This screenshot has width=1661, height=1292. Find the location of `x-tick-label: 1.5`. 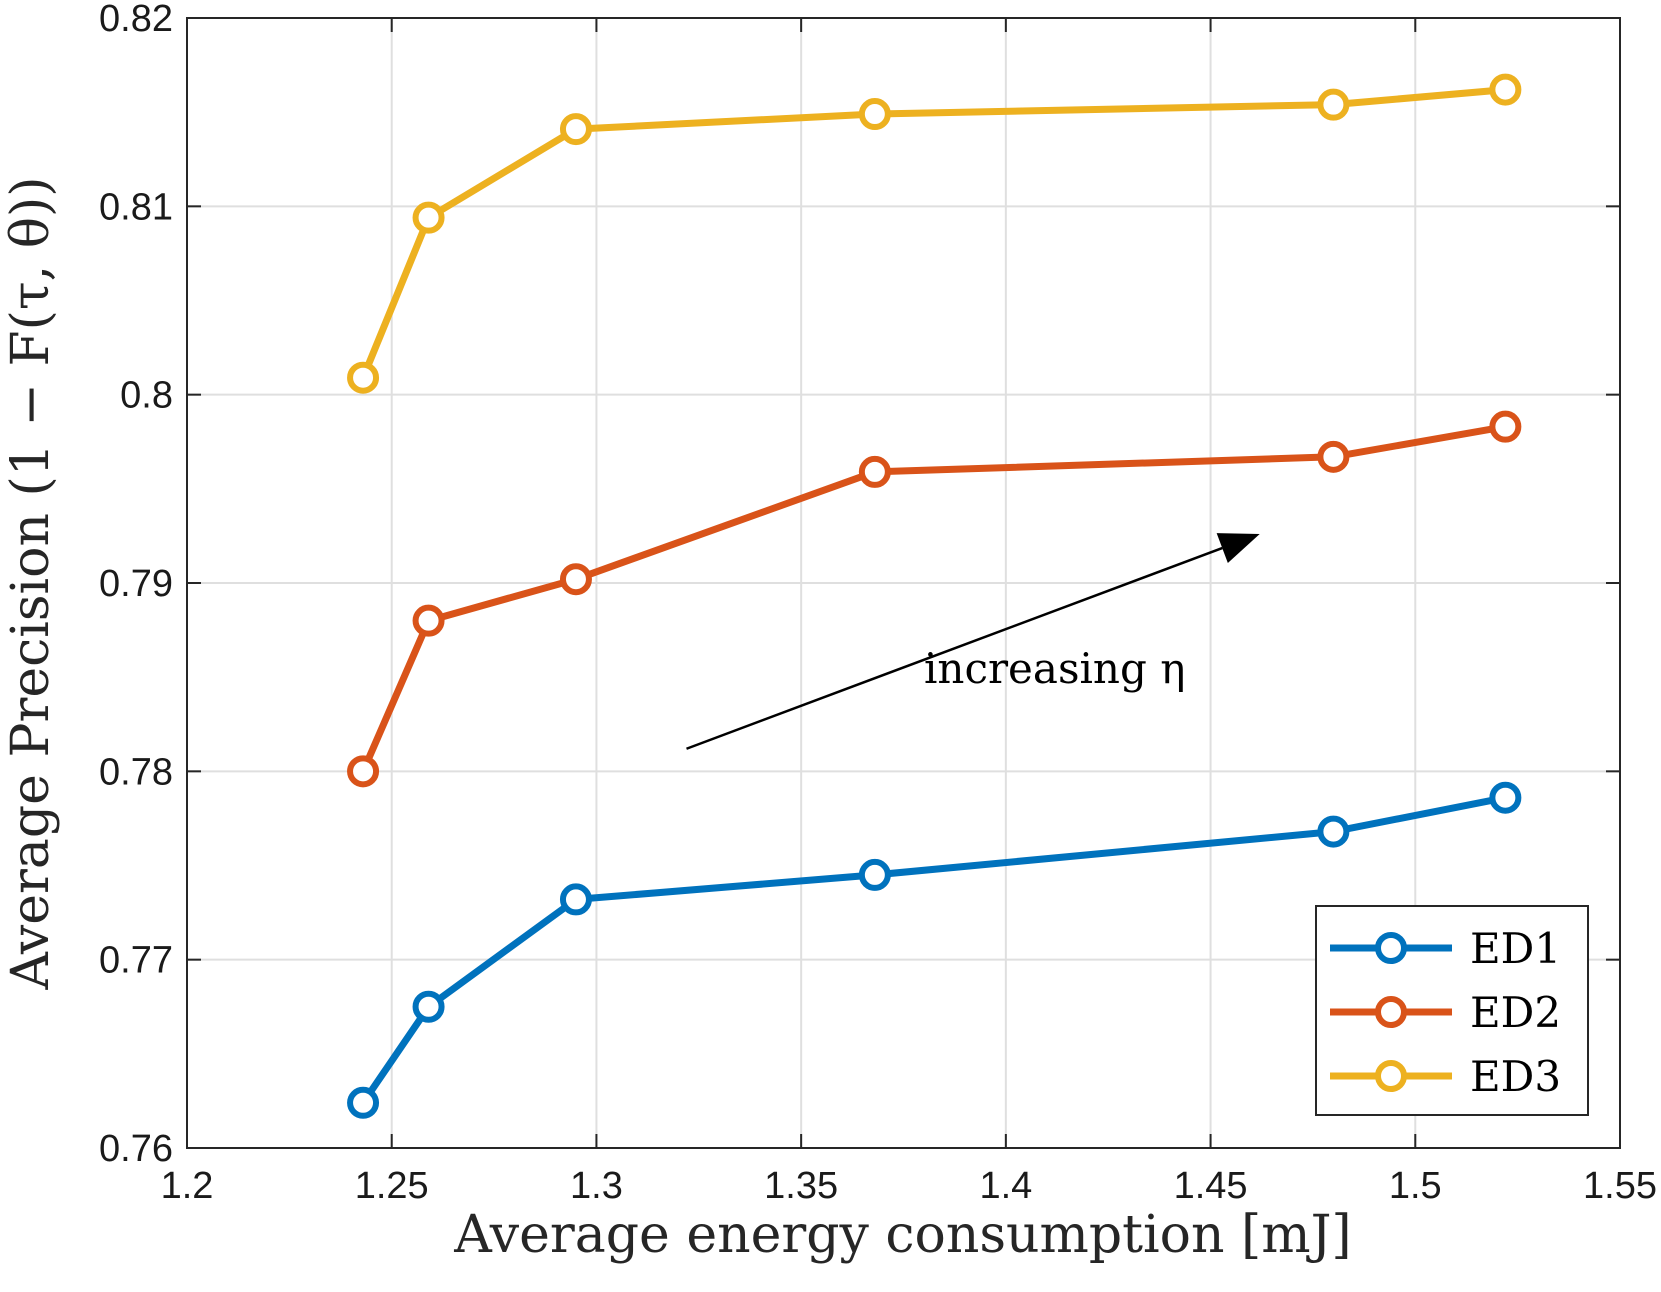

x-tick-label: 1.5 is located at coordinates (1415, 1186).